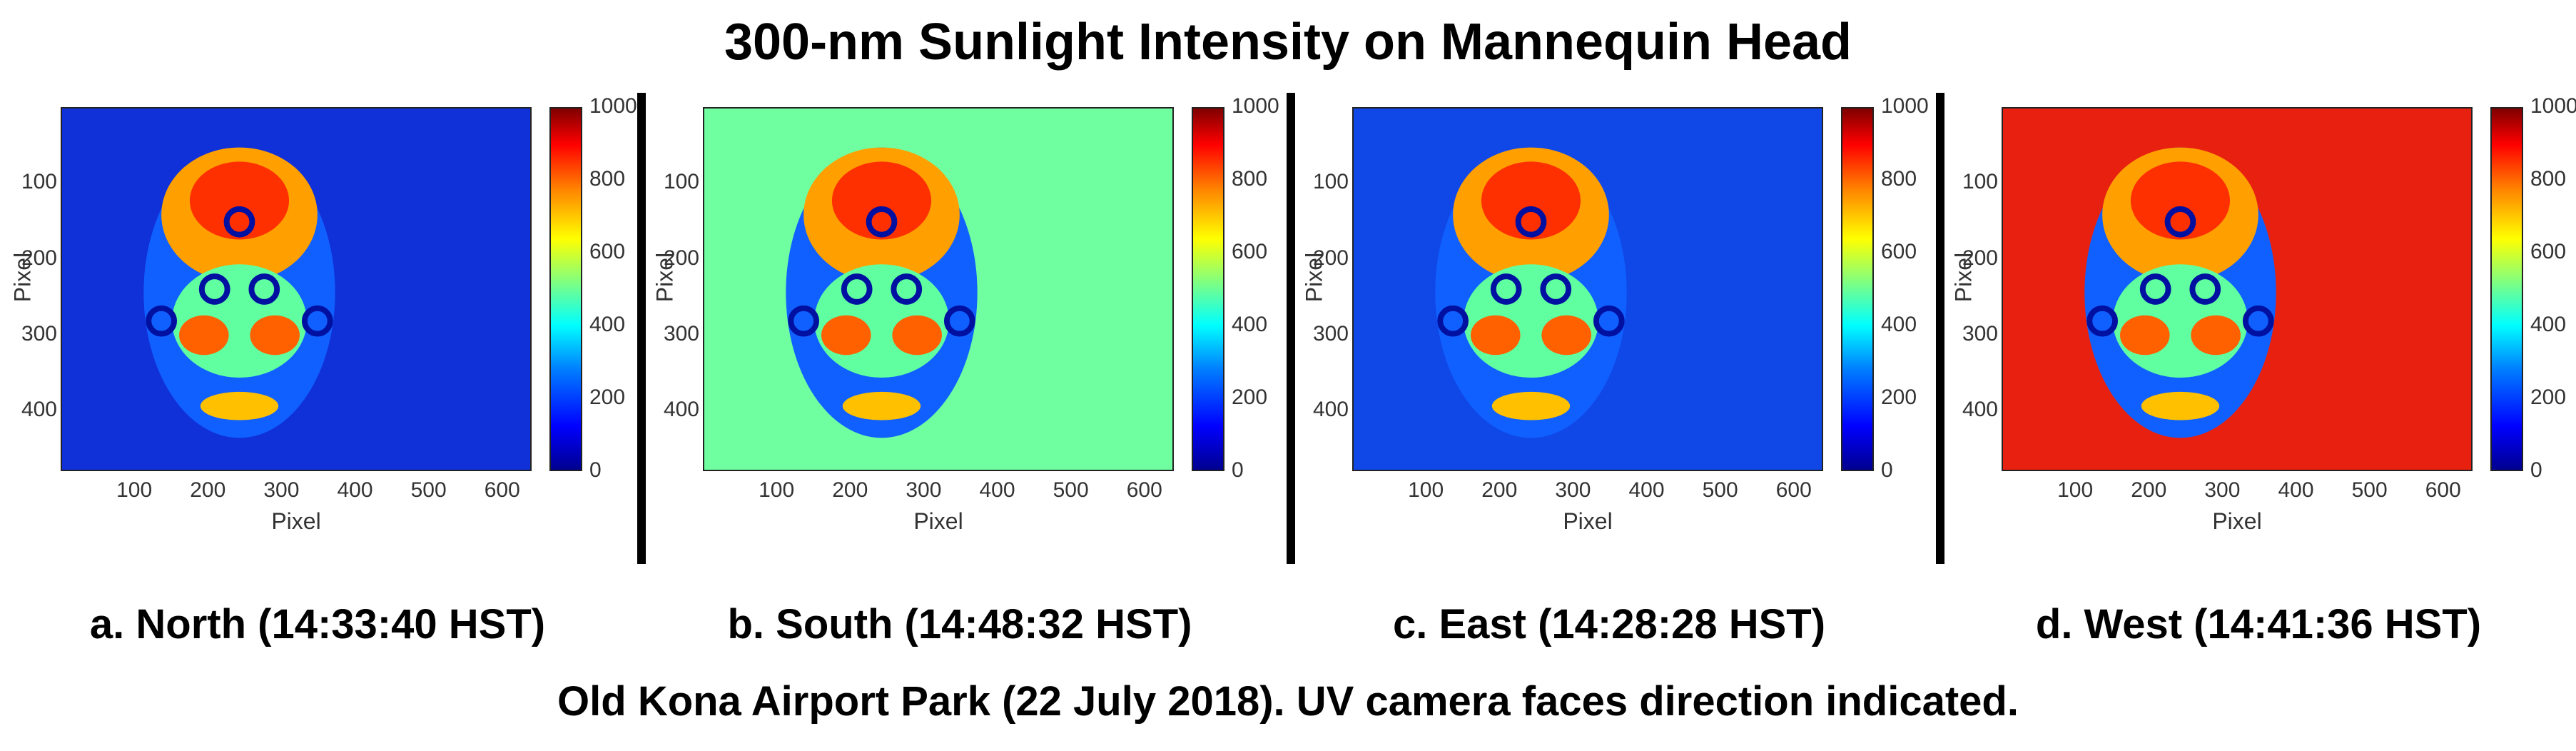  Describe the element at coordinates (959, 624) in the screenshot. I see `panel-caption: b. South (14:48:32 HST)` at that location.